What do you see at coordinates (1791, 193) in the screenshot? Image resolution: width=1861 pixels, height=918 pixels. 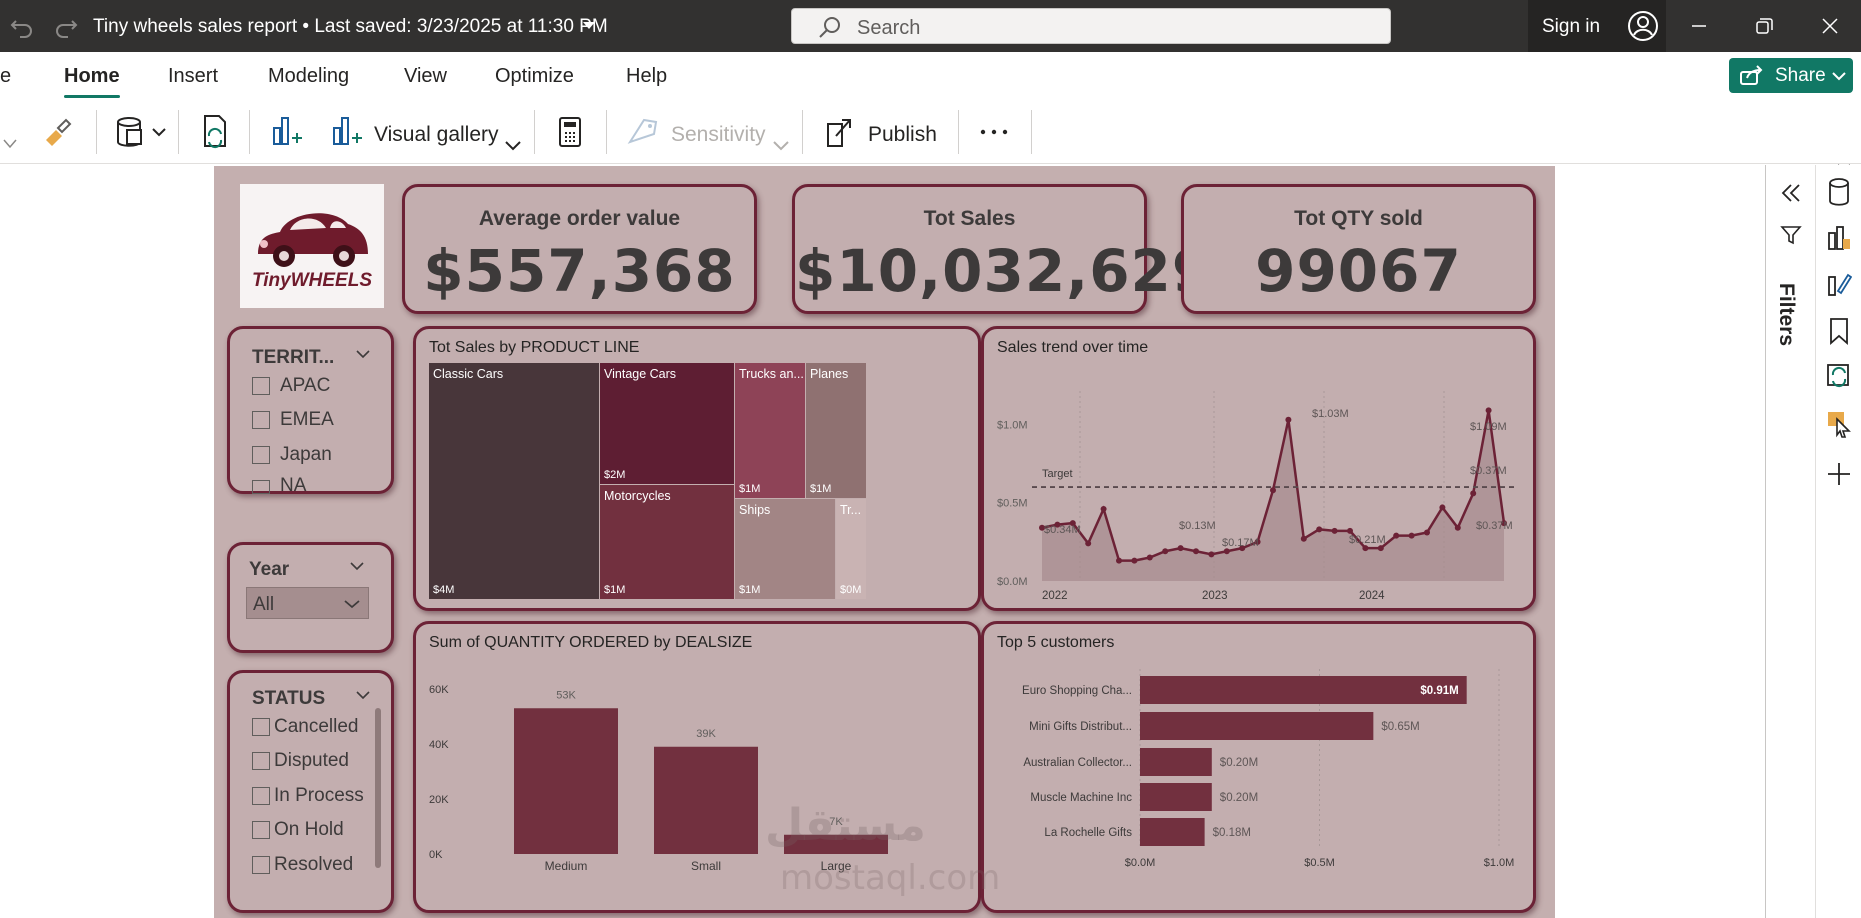 I see `collapse-icon` at bounding box center [1791, 193].